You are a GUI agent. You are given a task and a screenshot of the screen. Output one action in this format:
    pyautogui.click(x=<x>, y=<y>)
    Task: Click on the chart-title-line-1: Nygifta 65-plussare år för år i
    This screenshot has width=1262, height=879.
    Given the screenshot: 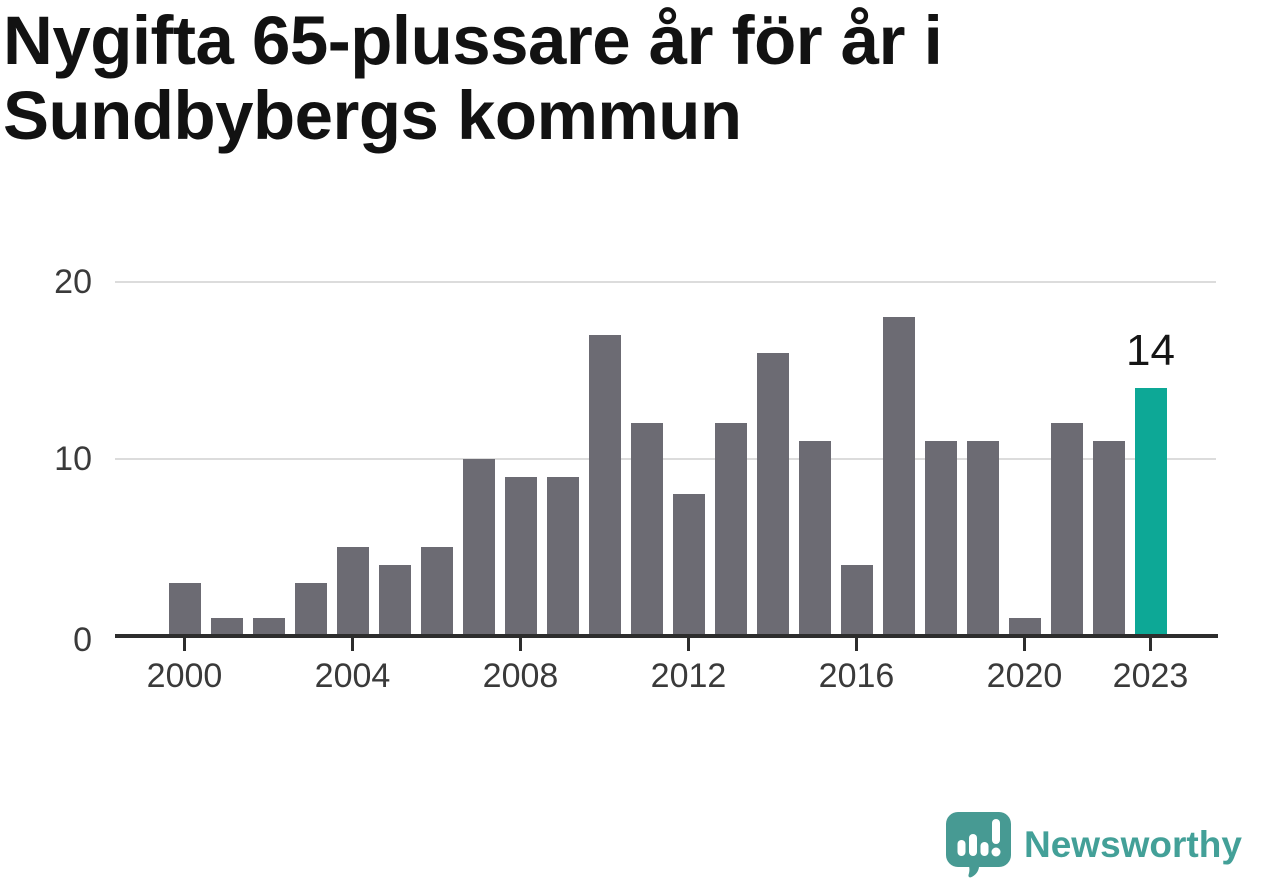 What is the action you would take?
    pyautogui.click(x=473, y=40)
    